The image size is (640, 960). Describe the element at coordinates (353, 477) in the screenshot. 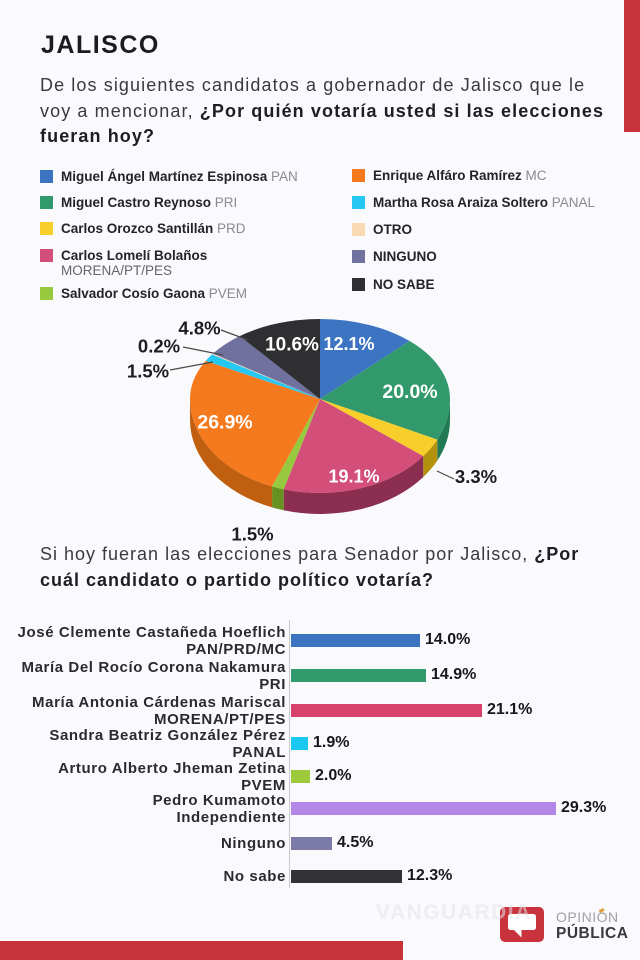

I see `svg-text: 19.1%` at that location.